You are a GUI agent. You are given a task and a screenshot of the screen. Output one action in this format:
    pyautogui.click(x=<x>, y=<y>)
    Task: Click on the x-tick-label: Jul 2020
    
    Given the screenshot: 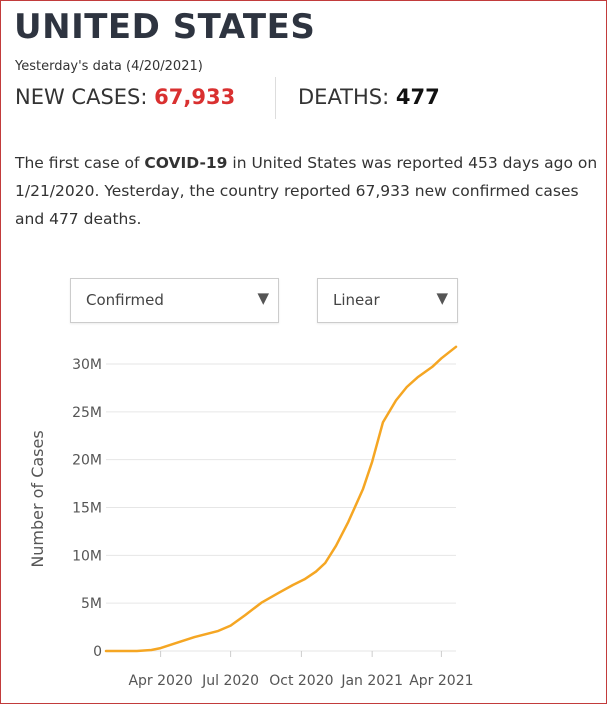 What is the action you would take?
    pyautogui.click(x=230, y=681)
    